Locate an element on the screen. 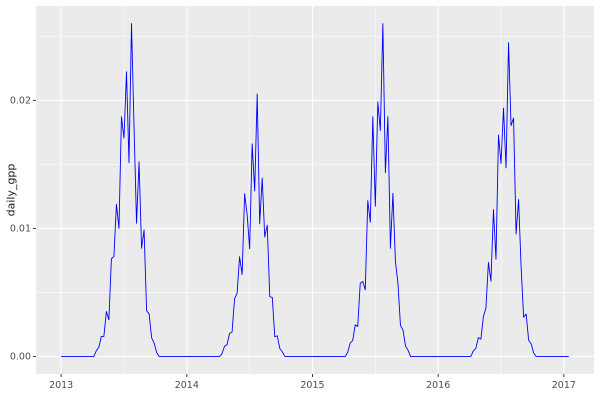 The image size is (600, 400). y-tick-label: 0.01 is located at coordinates (20, 228).